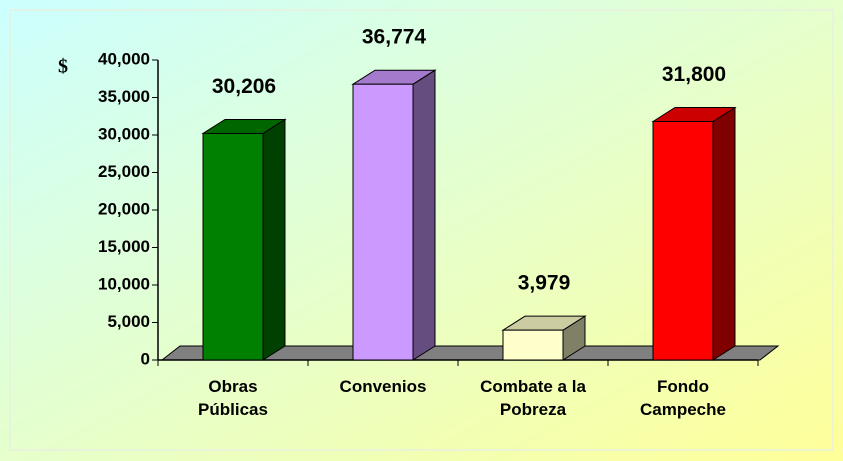  Describe the element at coordinates (683, 398) in the screenshot. I see `x-tick-label: Fondo Campeche` at that location.